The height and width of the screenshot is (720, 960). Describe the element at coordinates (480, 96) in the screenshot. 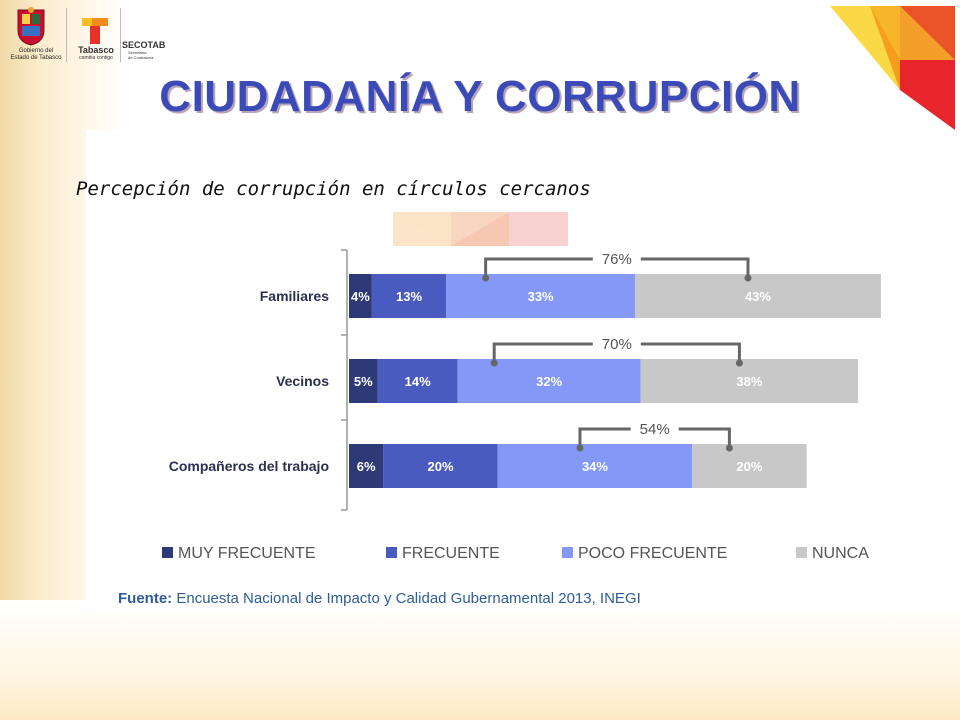

I see `page-title: CIUDADANÍA Y CORRUPCIÓN` at that location.